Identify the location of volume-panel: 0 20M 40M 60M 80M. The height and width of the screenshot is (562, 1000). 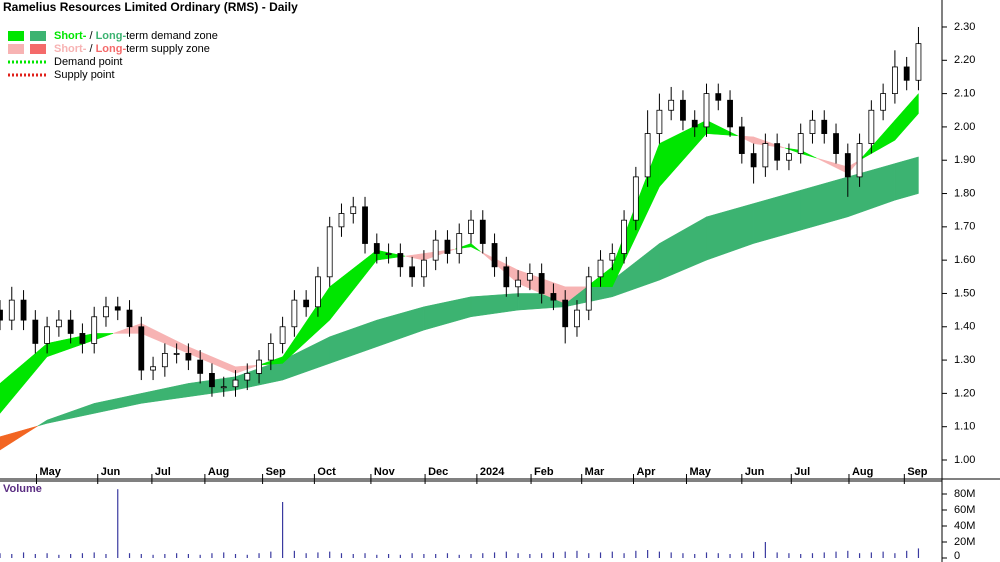
(487, 525).